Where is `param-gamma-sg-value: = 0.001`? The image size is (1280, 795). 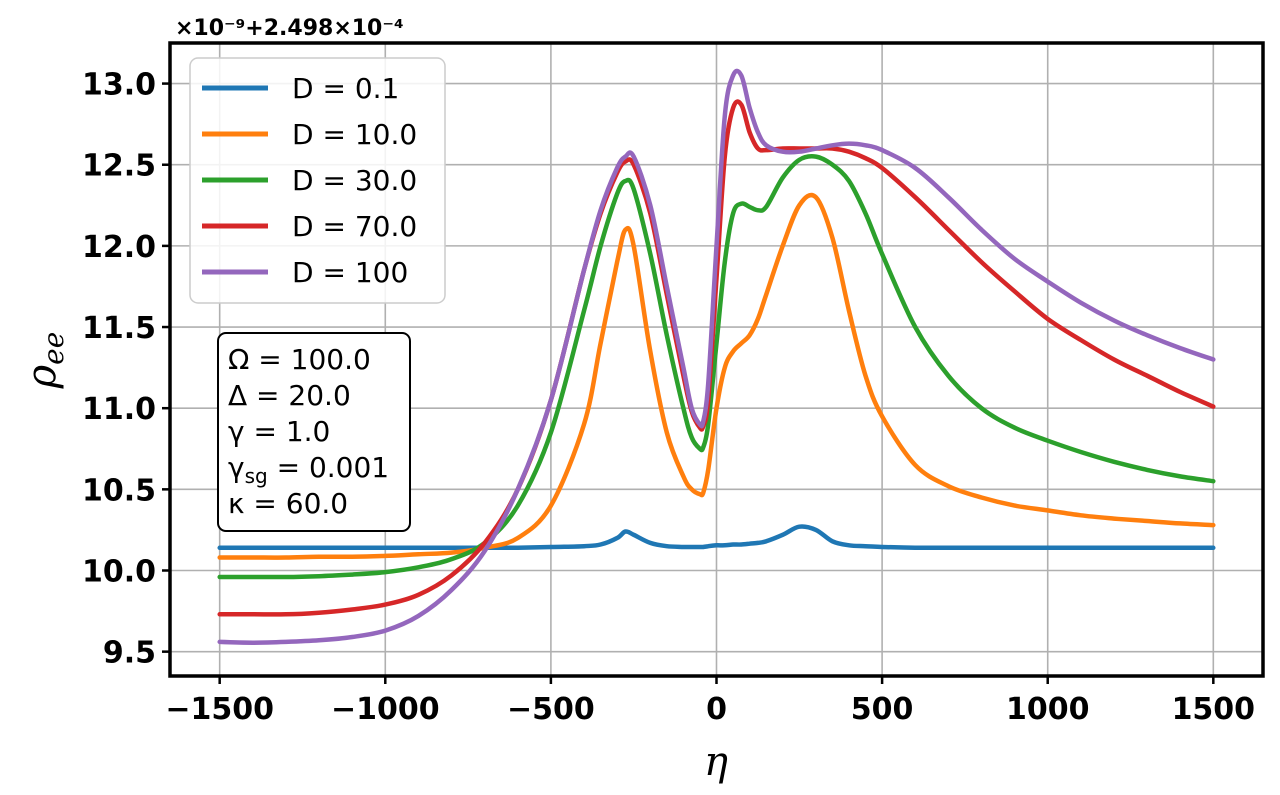
param-gamma-sg-value: = 0.001 is located at coordinates (328, 467).